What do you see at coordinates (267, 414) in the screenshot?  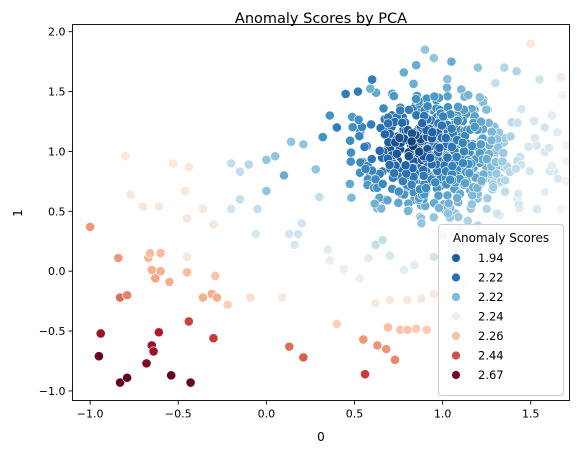 I see `x-tick-label: 0.0` at bounding box center [267, 414].